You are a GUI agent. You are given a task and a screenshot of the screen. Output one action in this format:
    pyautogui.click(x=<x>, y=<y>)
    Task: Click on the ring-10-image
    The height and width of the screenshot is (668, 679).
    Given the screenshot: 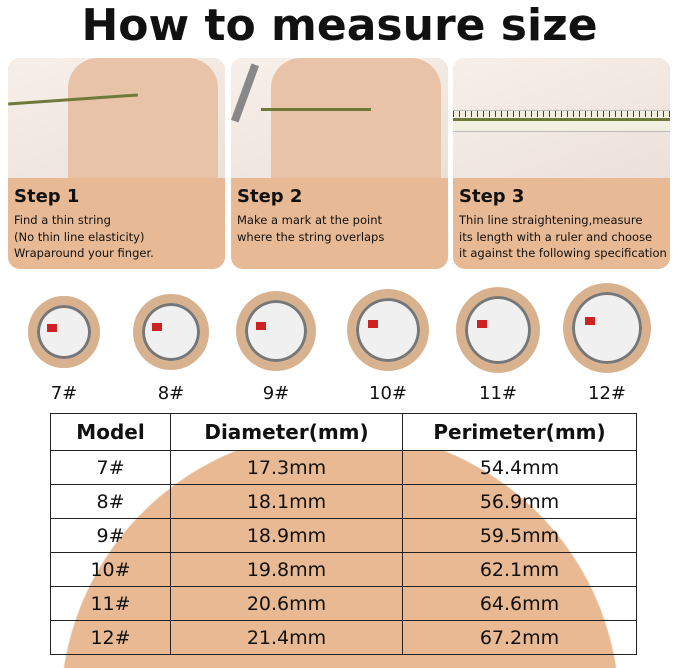 What is the action you would take?
    pyautogui.click(x=388, y=330)
    